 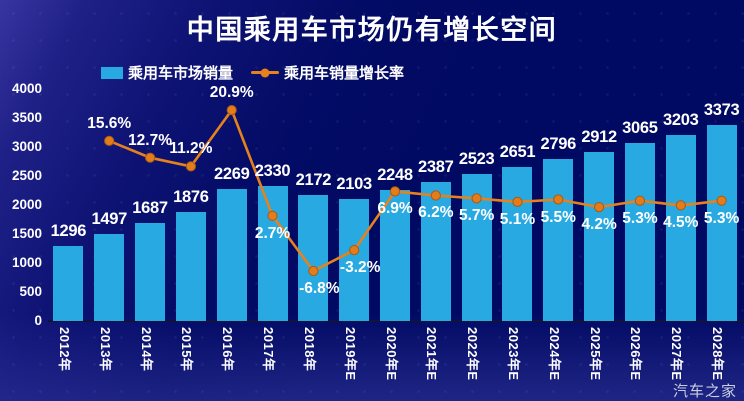 I want to click on legend-sales-label: 乘用车市场销量, so click(x=181, y=73).